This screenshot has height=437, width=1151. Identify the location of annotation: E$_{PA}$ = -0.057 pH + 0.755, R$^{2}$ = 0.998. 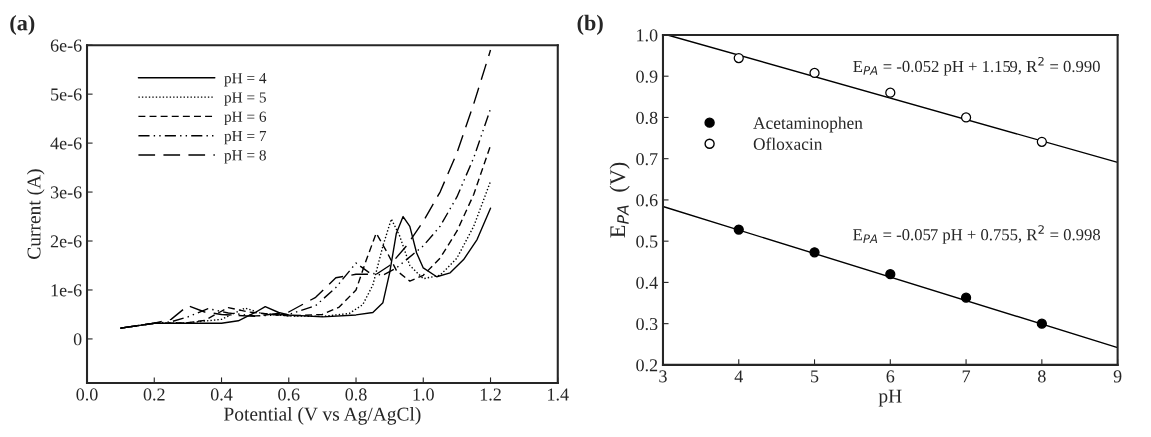
(977, 234).